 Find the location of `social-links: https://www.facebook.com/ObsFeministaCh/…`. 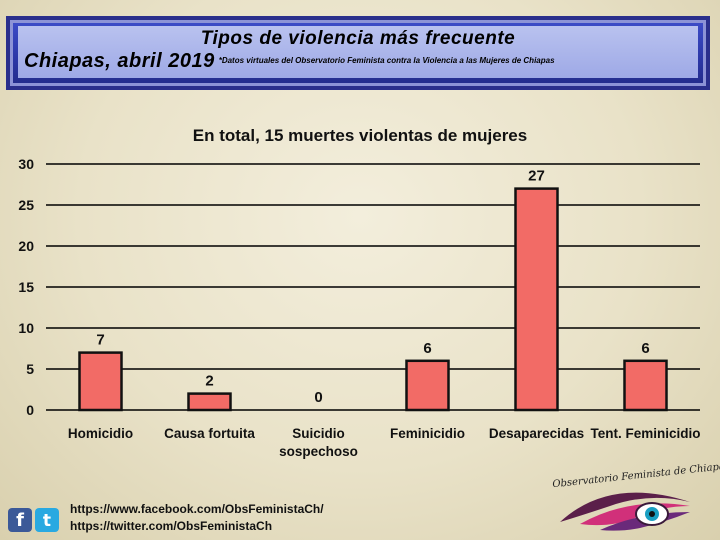

social-links: https://www.facebook.com/ObsFeministaCh/… is located at coordinates (197, 518).